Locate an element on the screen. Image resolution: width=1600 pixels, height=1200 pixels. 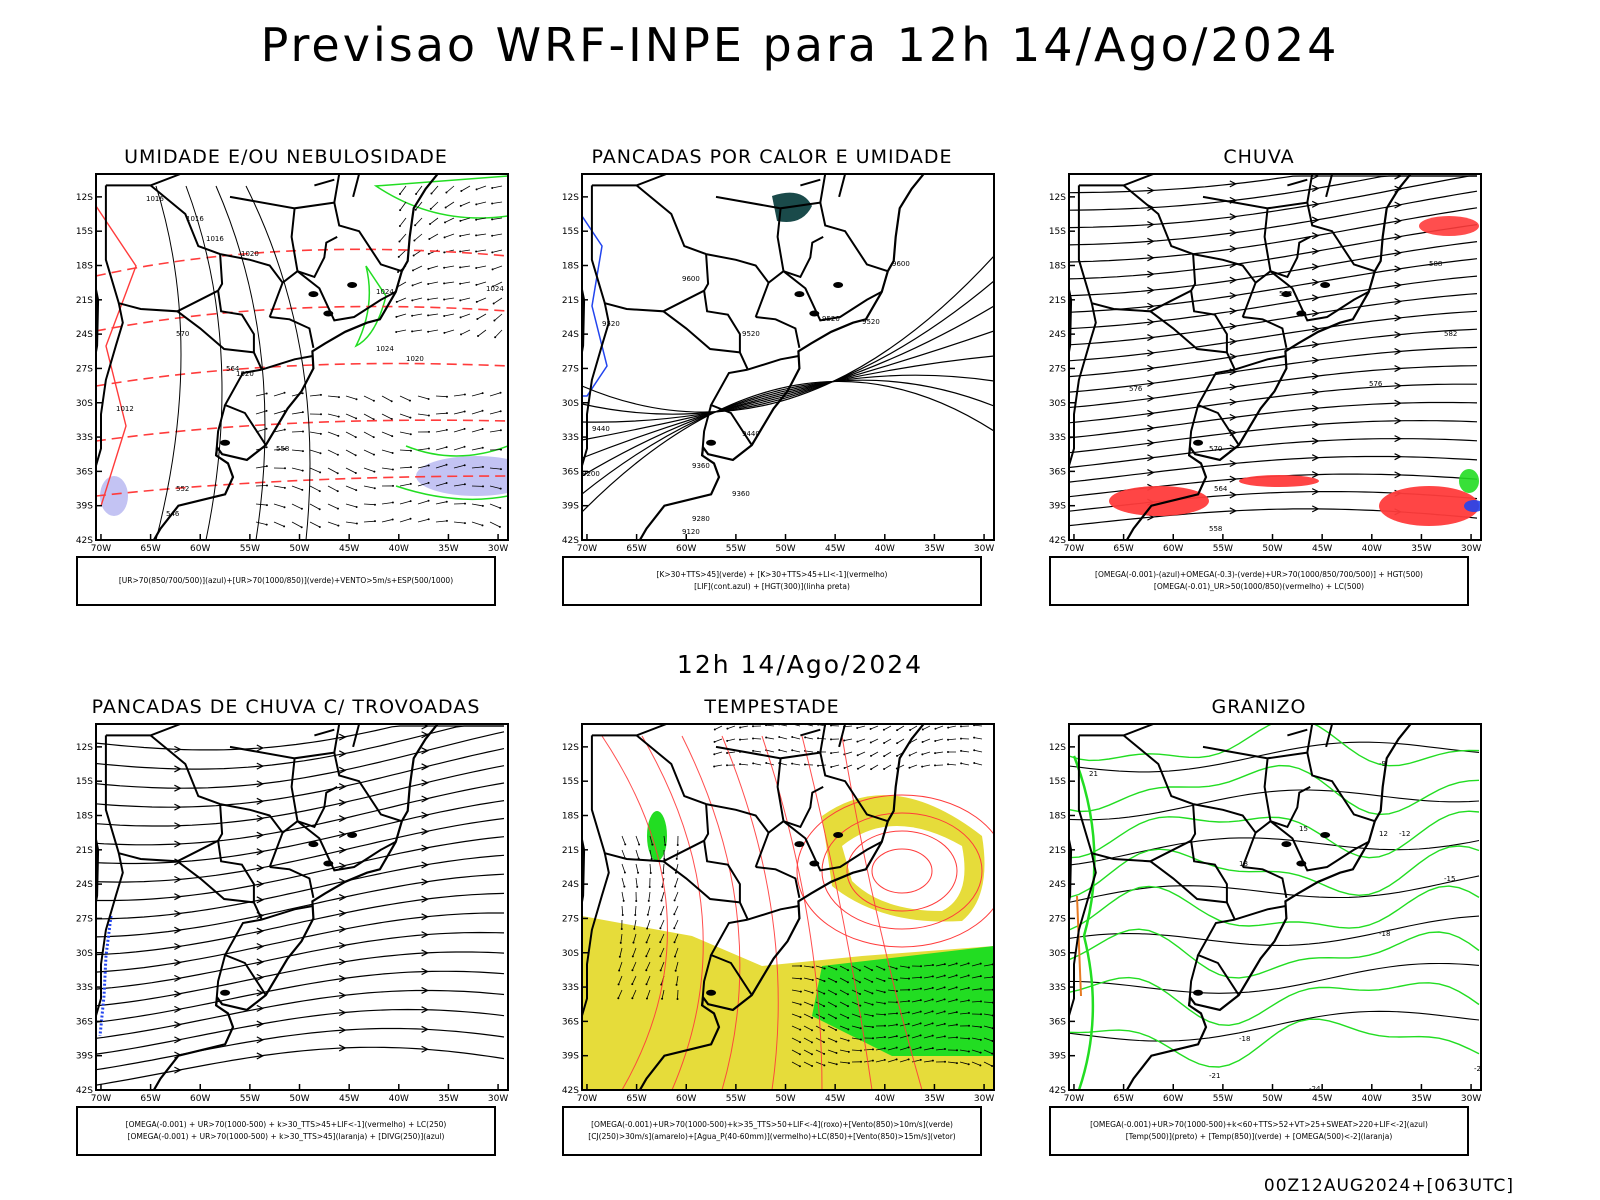
contour-label: 576 is located at coordinates (1136, 389).